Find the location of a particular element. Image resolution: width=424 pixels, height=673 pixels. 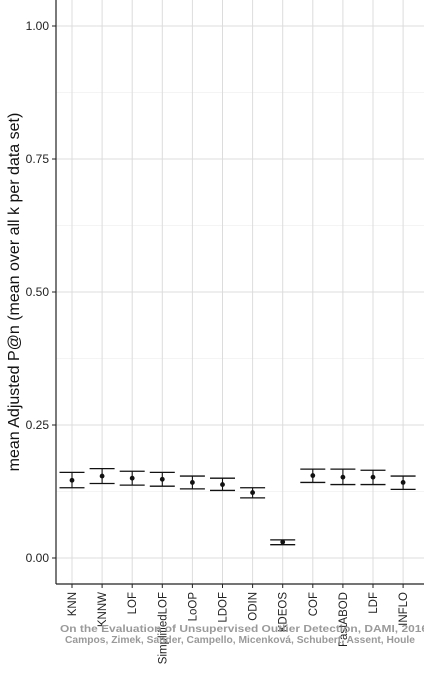

errorbar-fastabod is located at coordinates (343, 477).